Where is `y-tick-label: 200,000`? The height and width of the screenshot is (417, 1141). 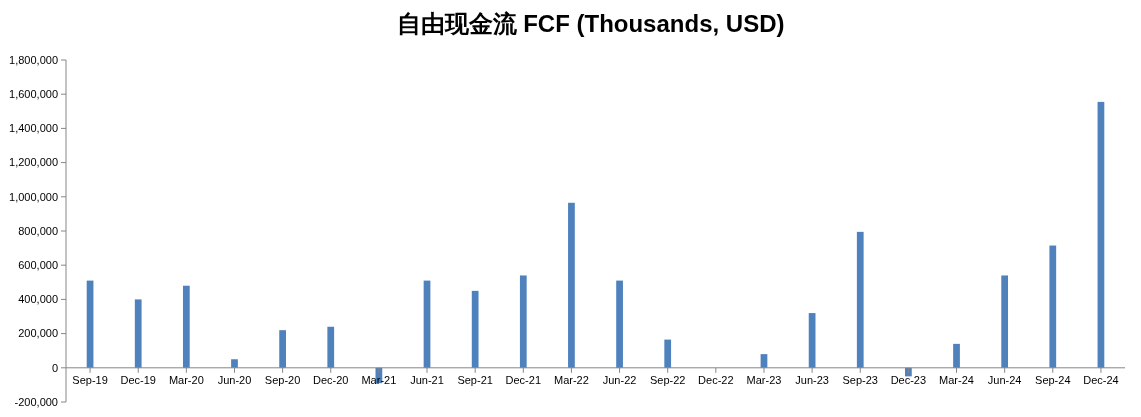 y-tick-label: 200,000 is located at coordinates (38, 333).